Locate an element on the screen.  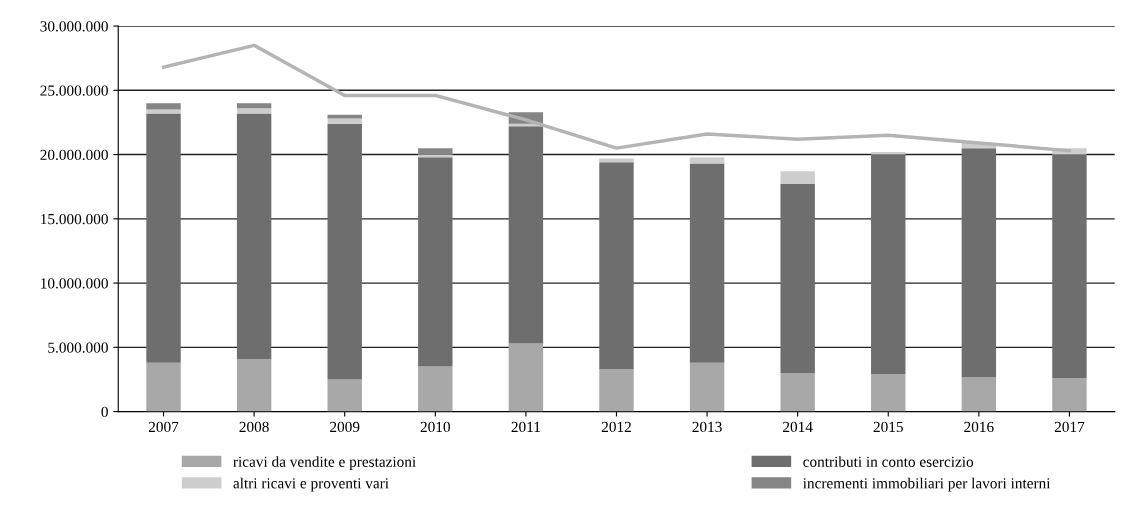
y-tick-label: 0 is located at coordinates (104, 412).